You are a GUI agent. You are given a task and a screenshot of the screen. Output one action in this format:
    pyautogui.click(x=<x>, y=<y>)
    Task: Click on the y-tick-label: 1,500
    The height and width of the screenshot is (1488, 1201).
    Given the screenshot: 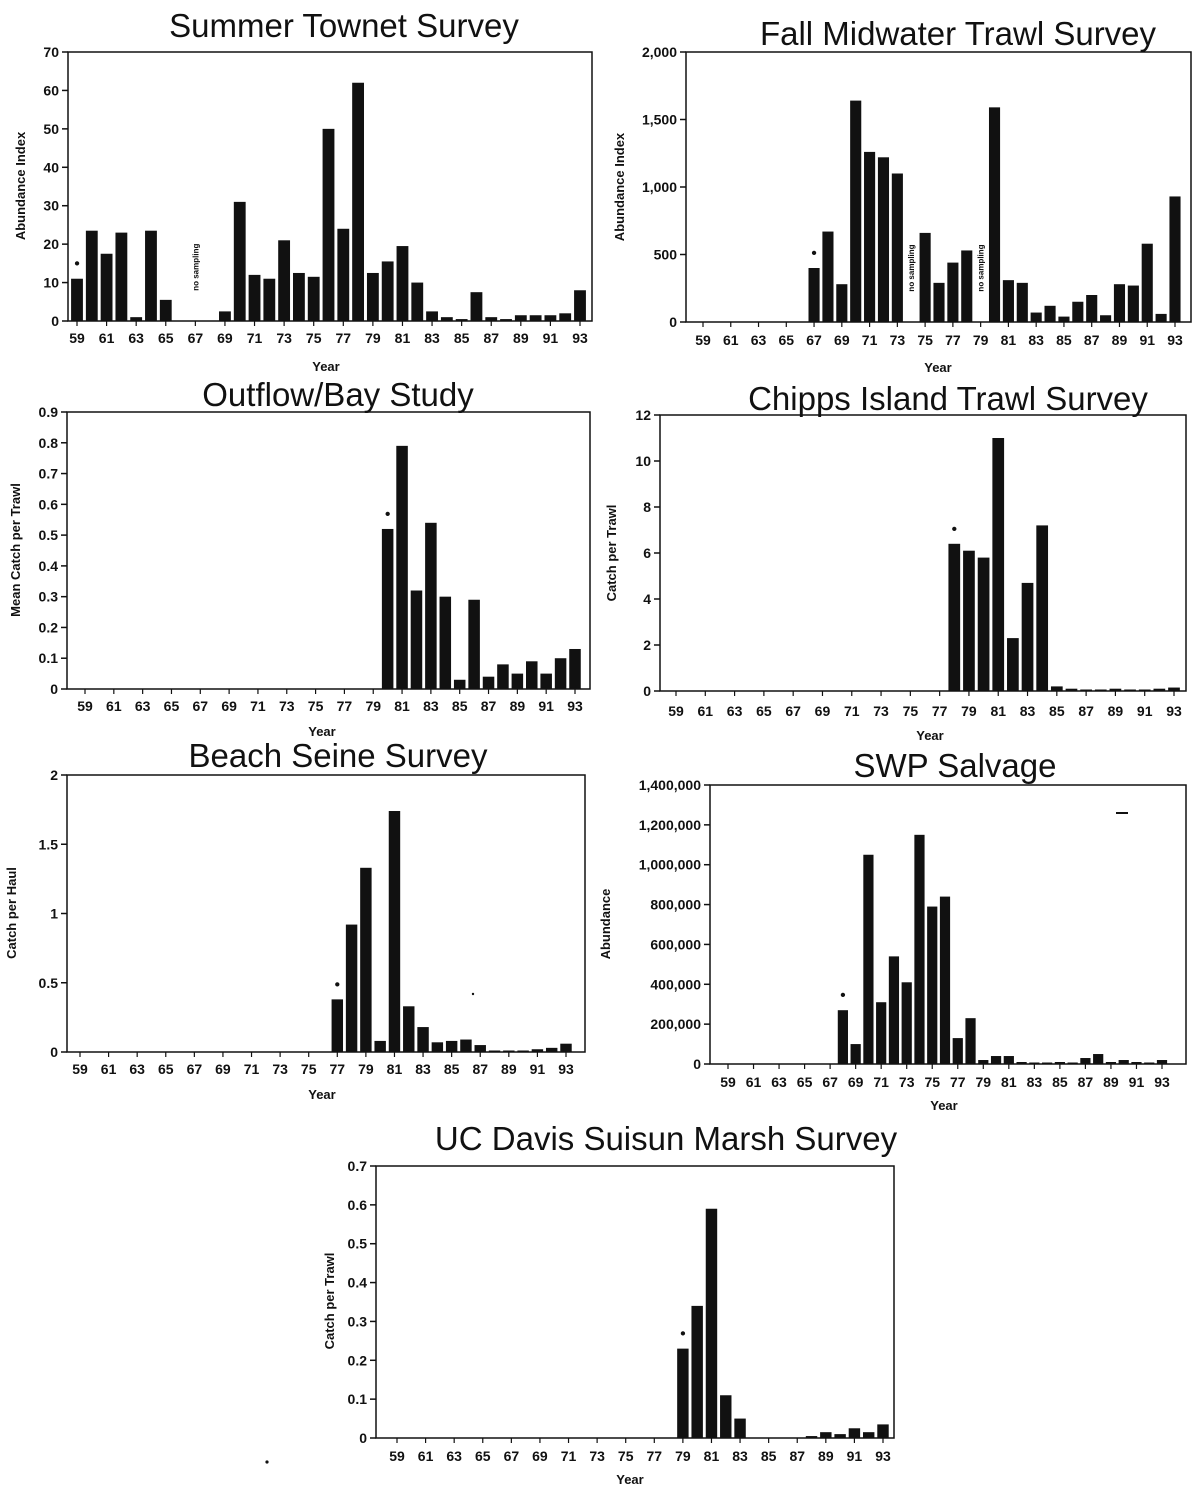 What is the action you would take?
    pyautogui.click(x=659, y=120)
    